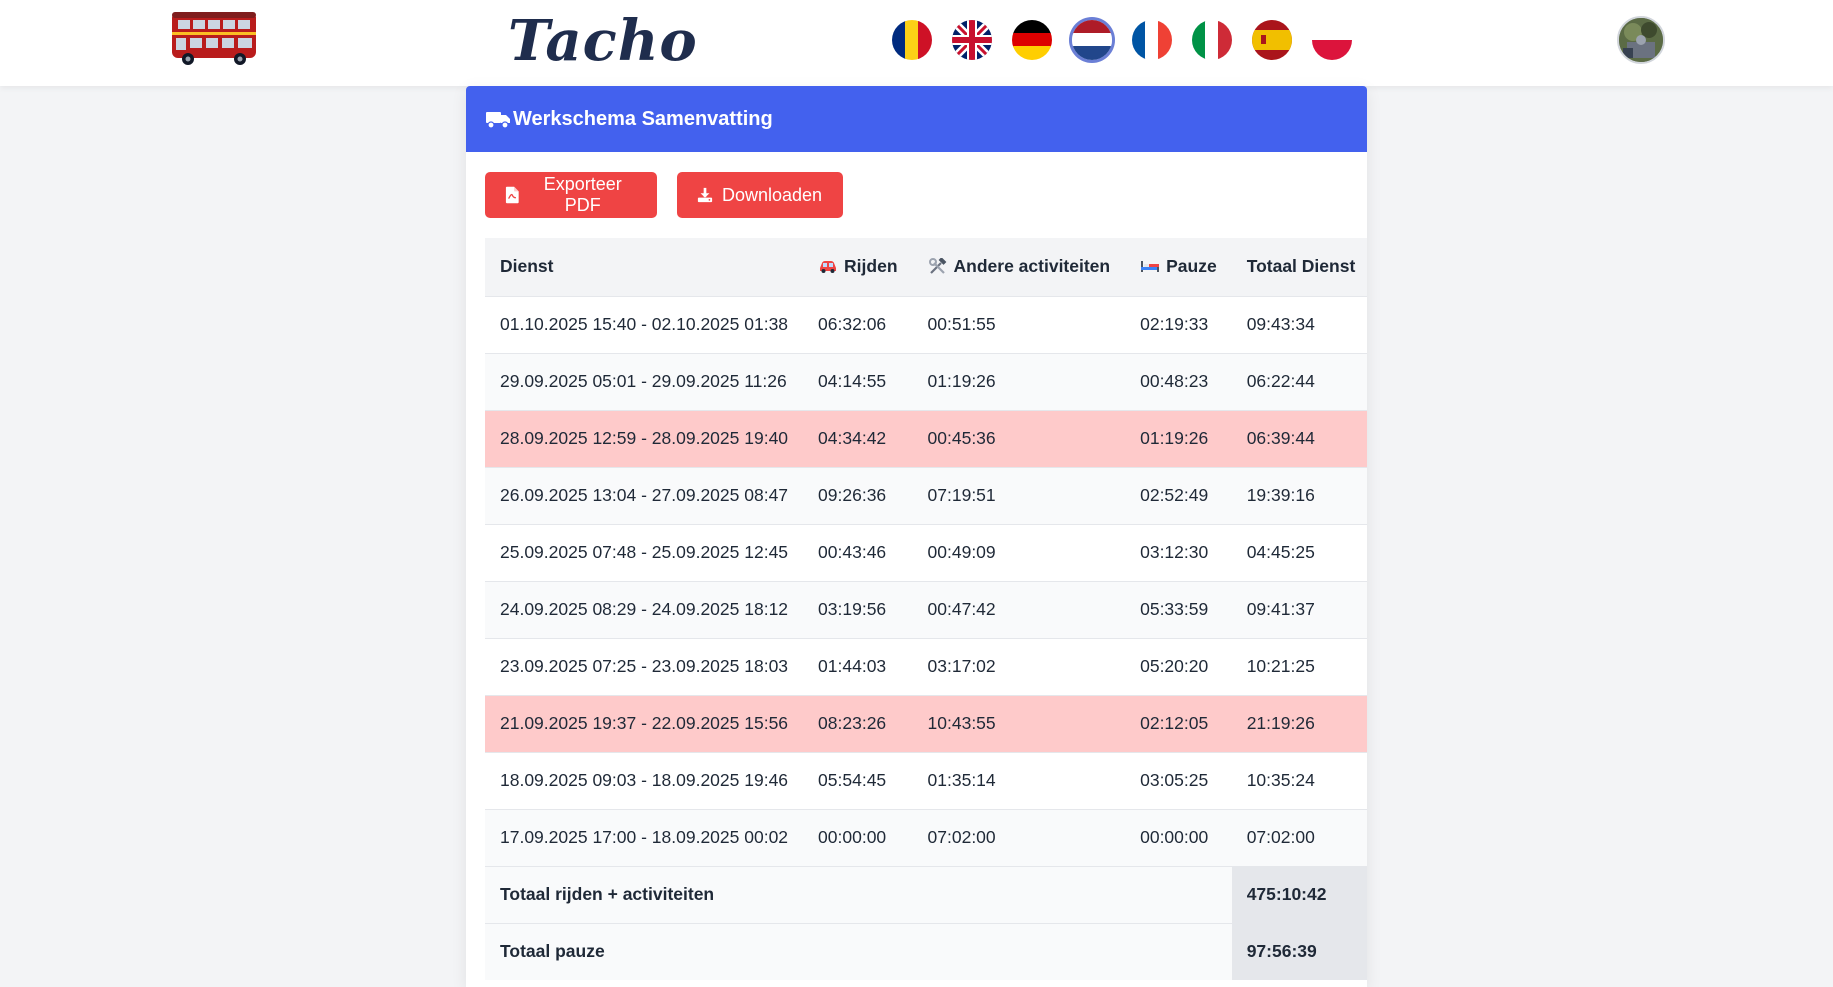 Image resolution: width=1833 pixels, height=987 pixels. Describe the element at coordinates (705, 195) in the screenshot. I see `download-icon` at that location.